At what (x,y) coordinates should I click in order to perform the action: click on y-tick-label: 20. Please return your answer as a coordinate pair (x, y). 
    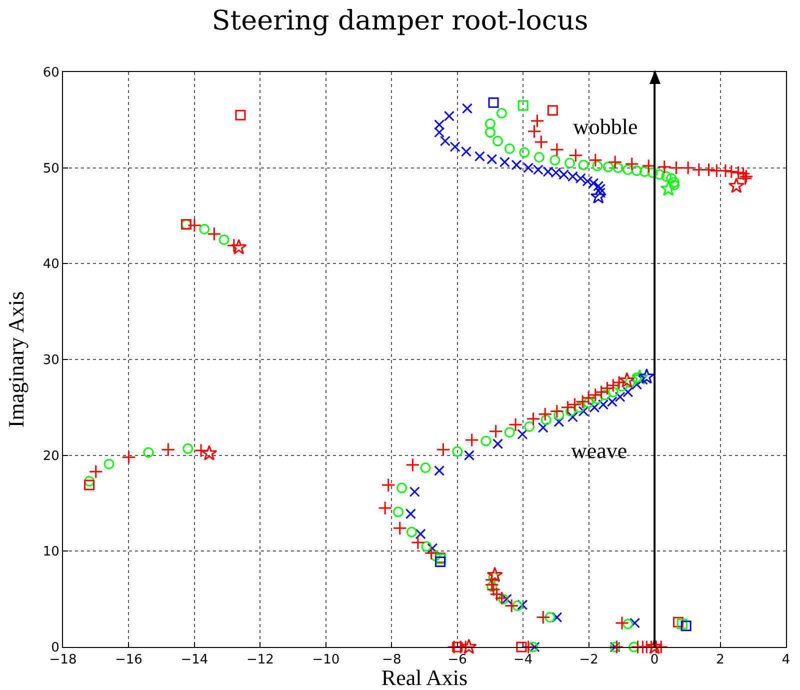
    Looking at the image, I should click on (51, 456).